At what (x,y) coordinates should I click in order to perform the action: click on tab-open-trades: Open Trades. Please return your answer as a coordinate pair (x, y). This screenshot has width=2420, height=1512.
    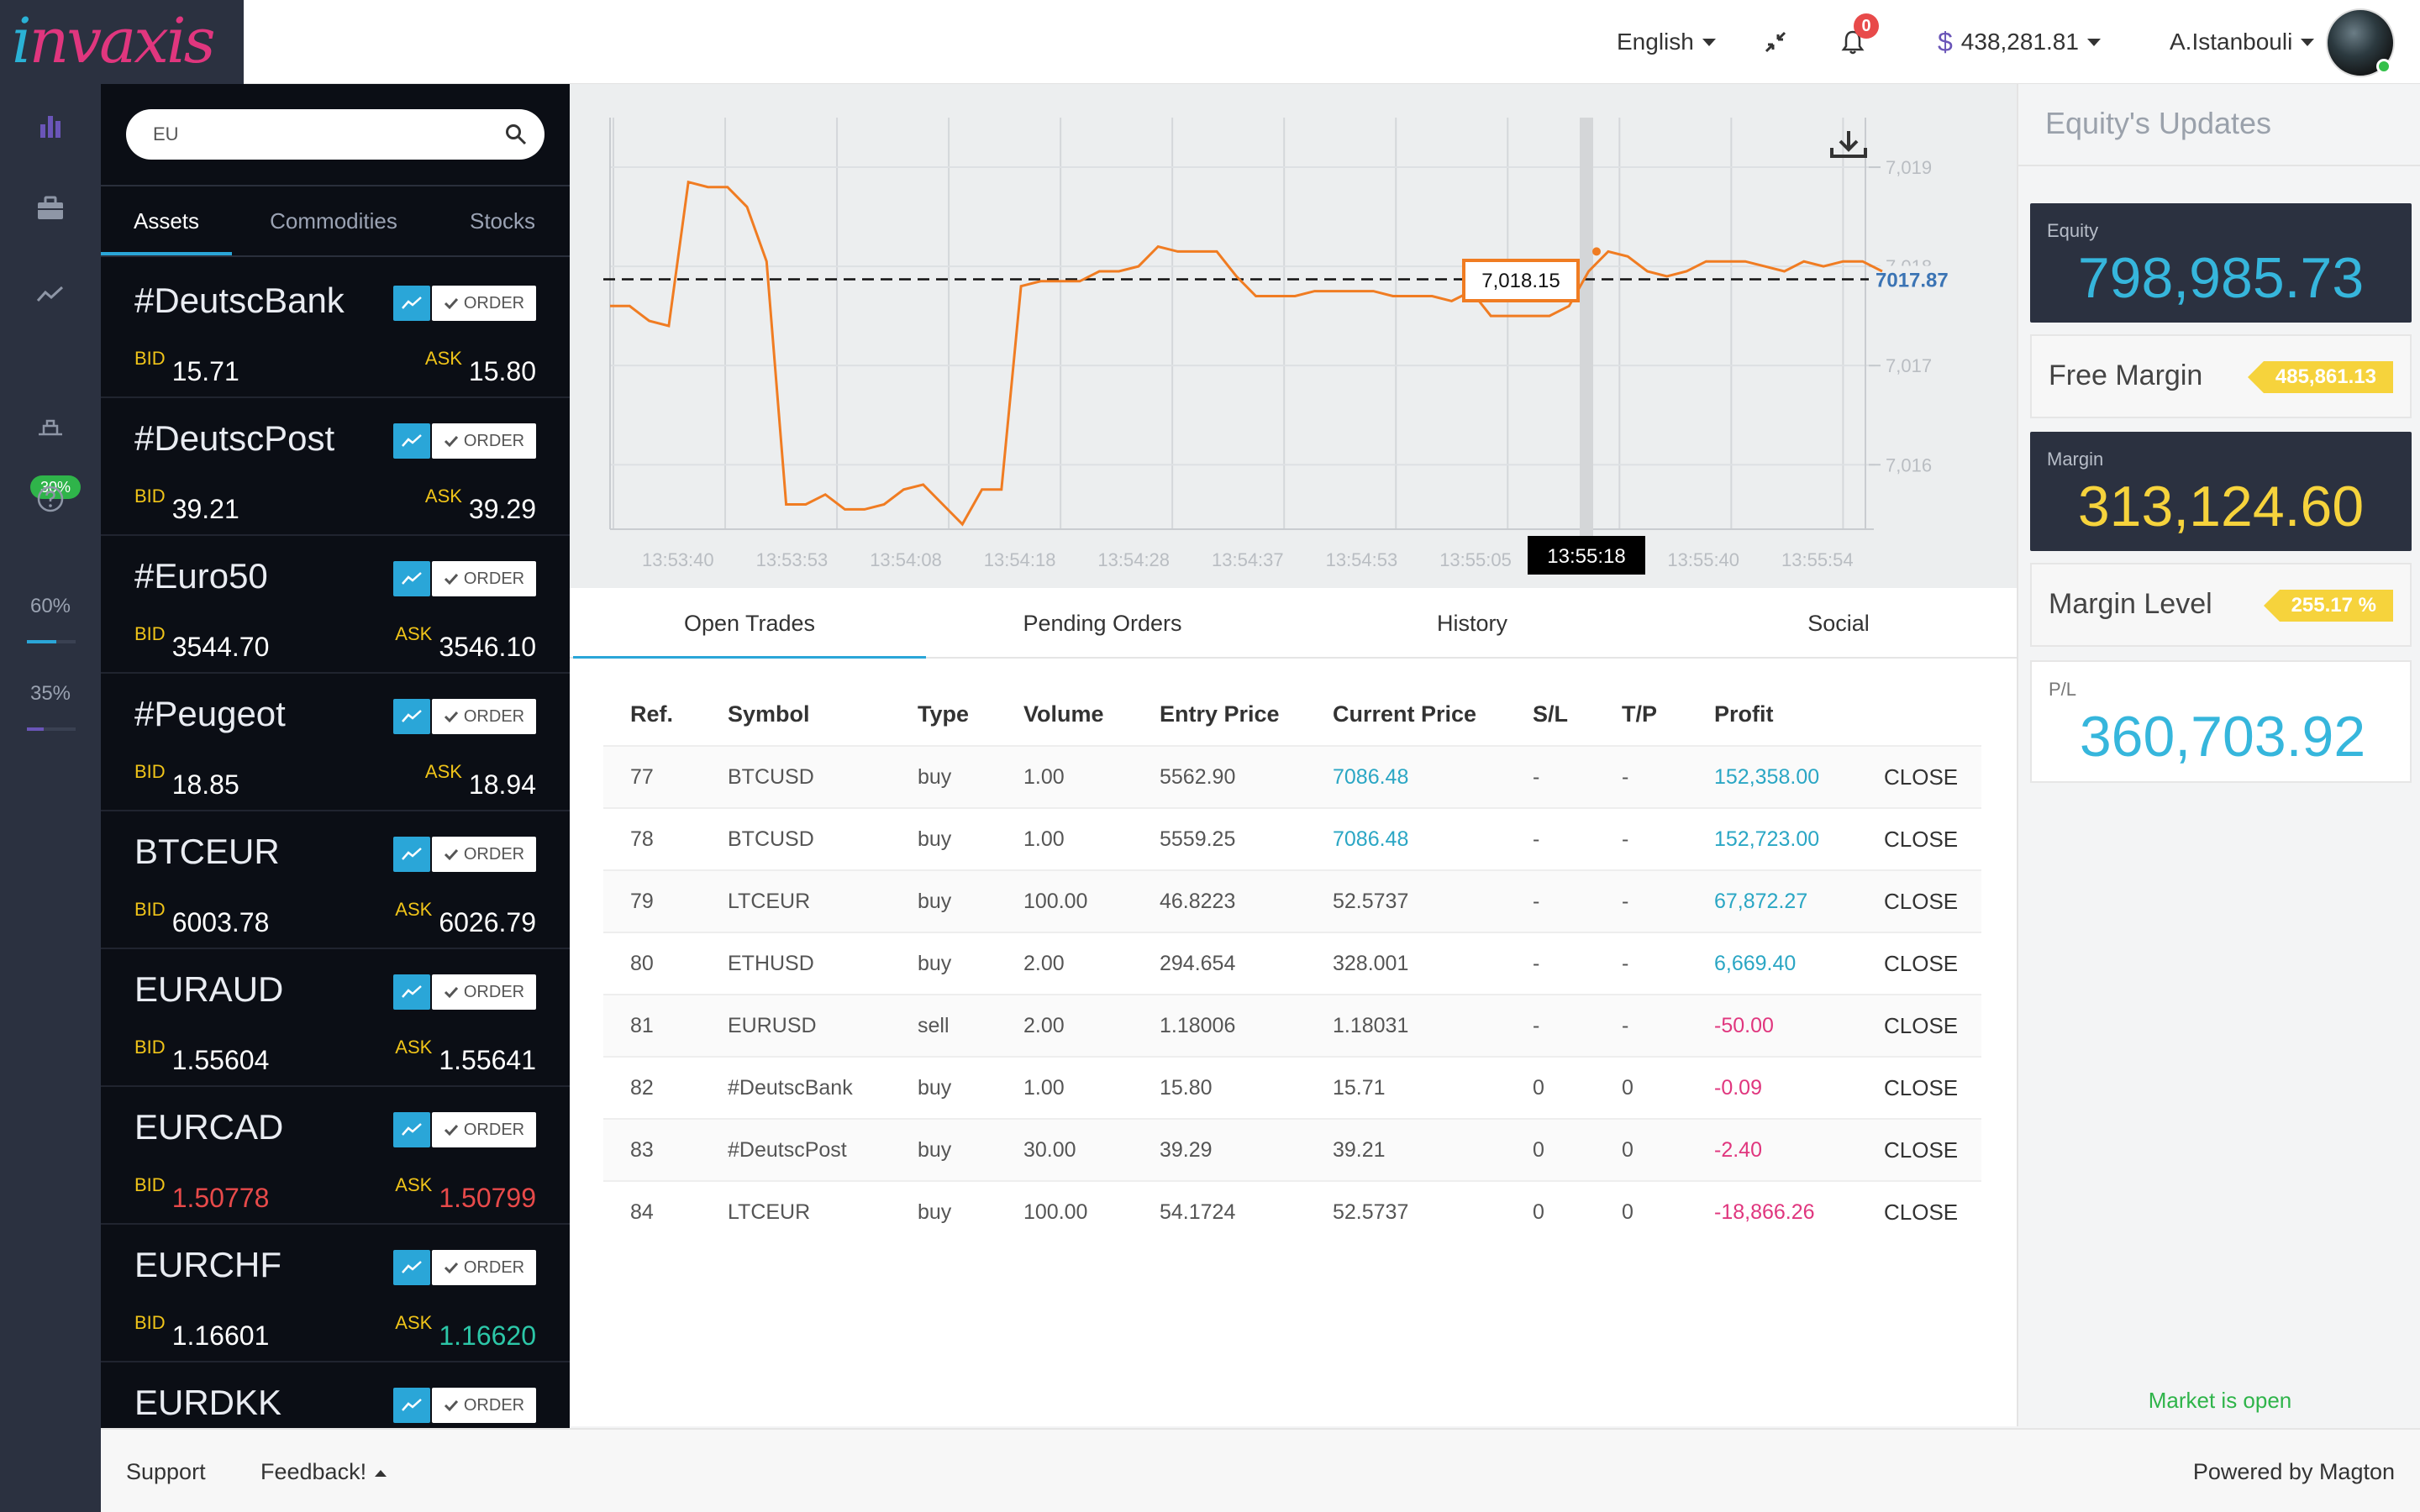
    Looking at the image, I should click on (749, 623).